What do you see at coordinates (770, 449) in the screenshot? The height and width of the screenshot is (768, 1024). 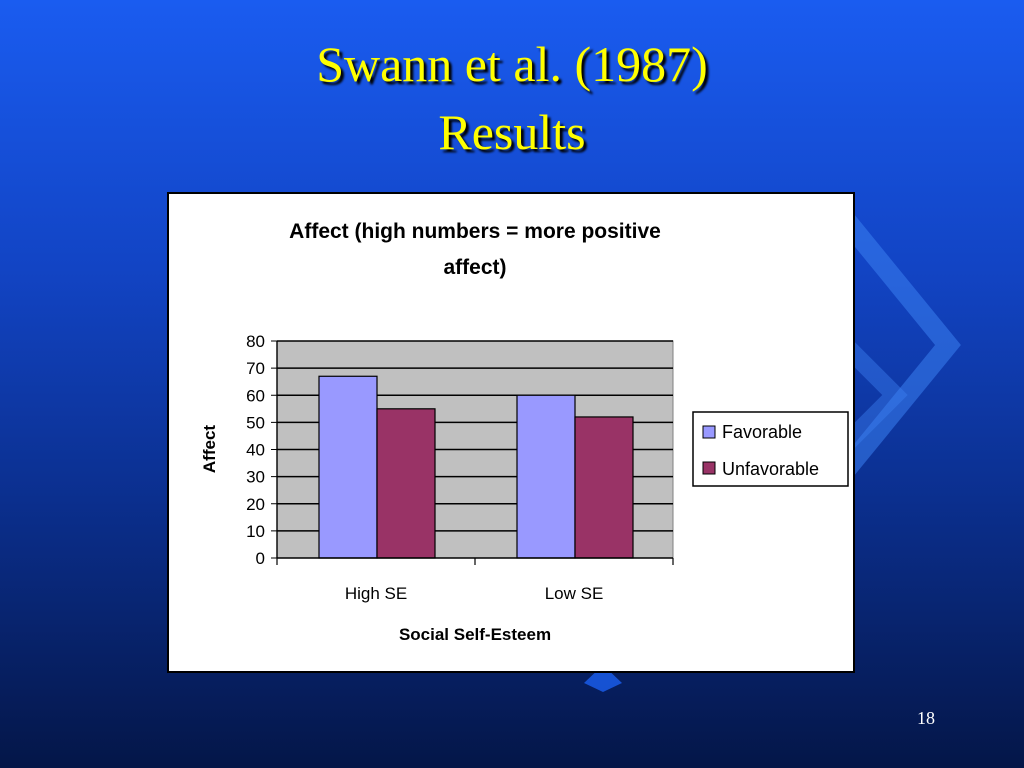 I see `legend: Favorable Unfavorable` at bounding box center [770, 449].